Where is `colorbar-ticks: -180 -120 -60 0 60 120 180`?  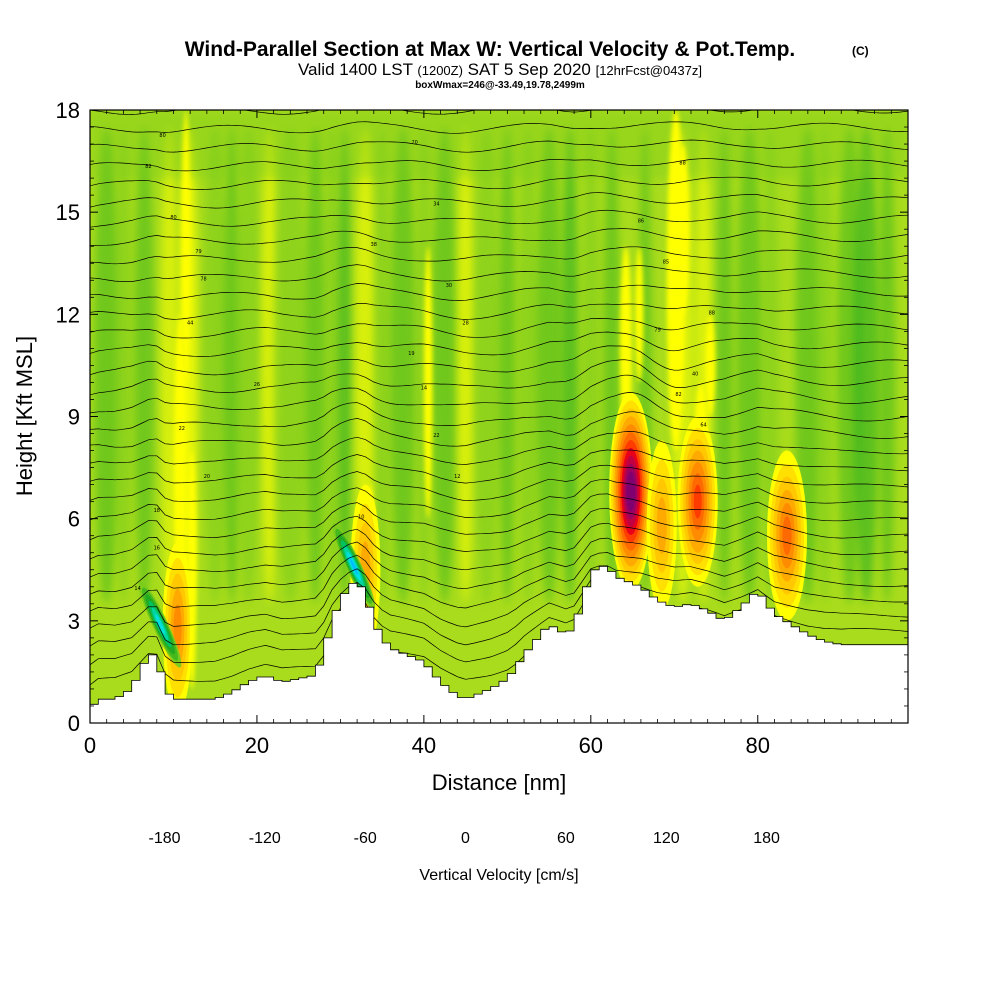
colorbar-ticks: -180 -120 -60 0 60 120 180 is located at coordinates (464, 838).